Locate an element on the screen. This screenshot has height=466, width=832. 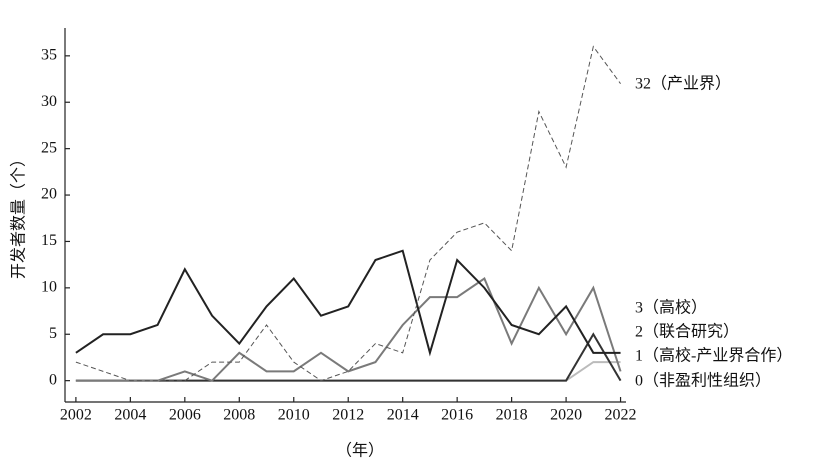
y-tick-label: 35 is located at coordinates (49, 55).